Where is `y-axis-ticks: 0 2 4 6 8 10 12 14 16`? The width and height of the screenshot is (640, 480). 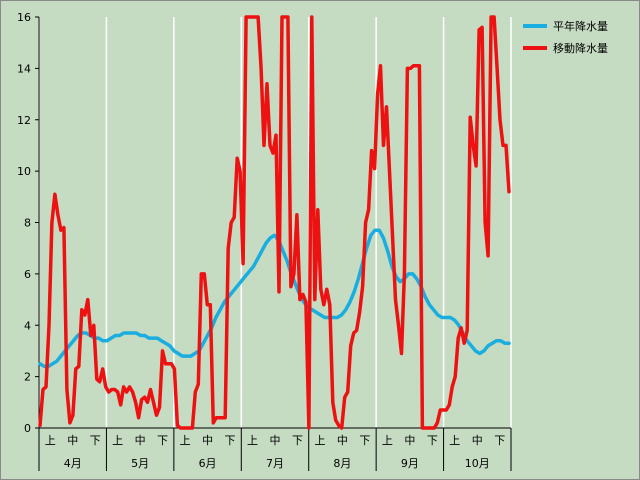
y-axis-ticks: 0 2 4 6 8 10 12 14 16 is located at coordinates (28, 223).